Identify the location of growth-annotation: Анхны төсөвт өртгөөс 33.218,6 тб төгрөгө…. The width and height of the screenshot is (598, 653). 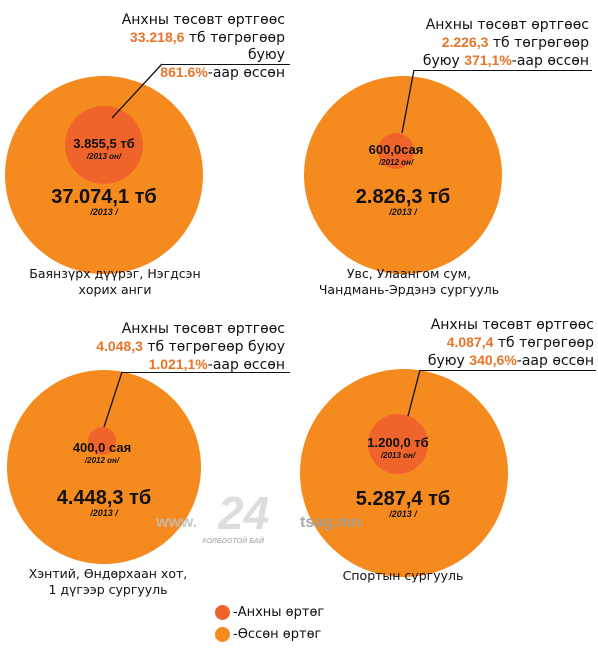
(195, 47).